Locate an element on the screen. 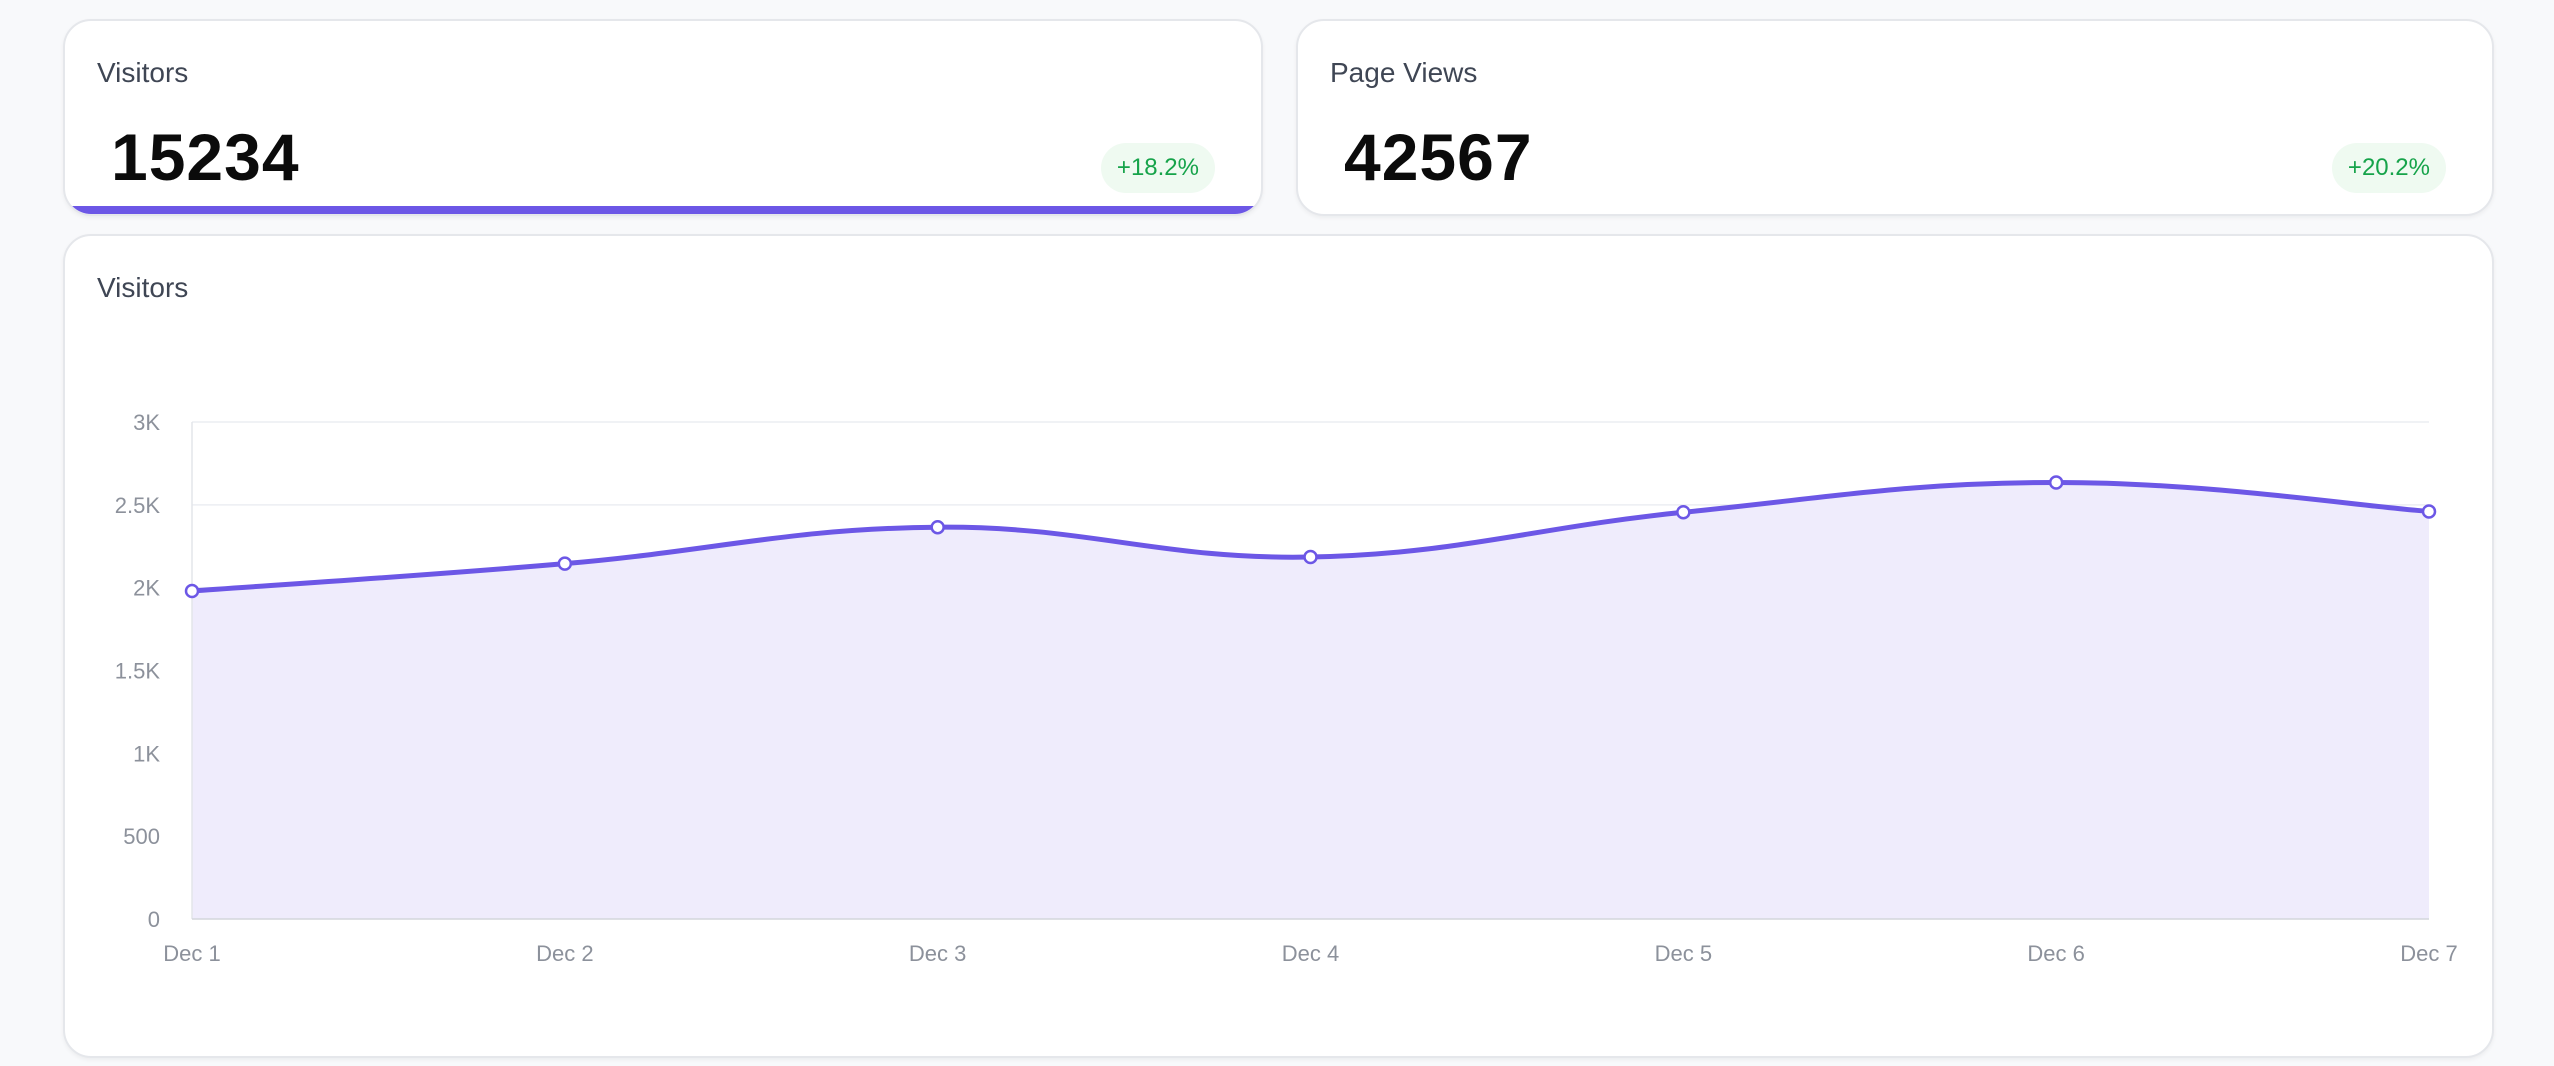  y-tick-label: 2K is located at coordinates (146, 588).